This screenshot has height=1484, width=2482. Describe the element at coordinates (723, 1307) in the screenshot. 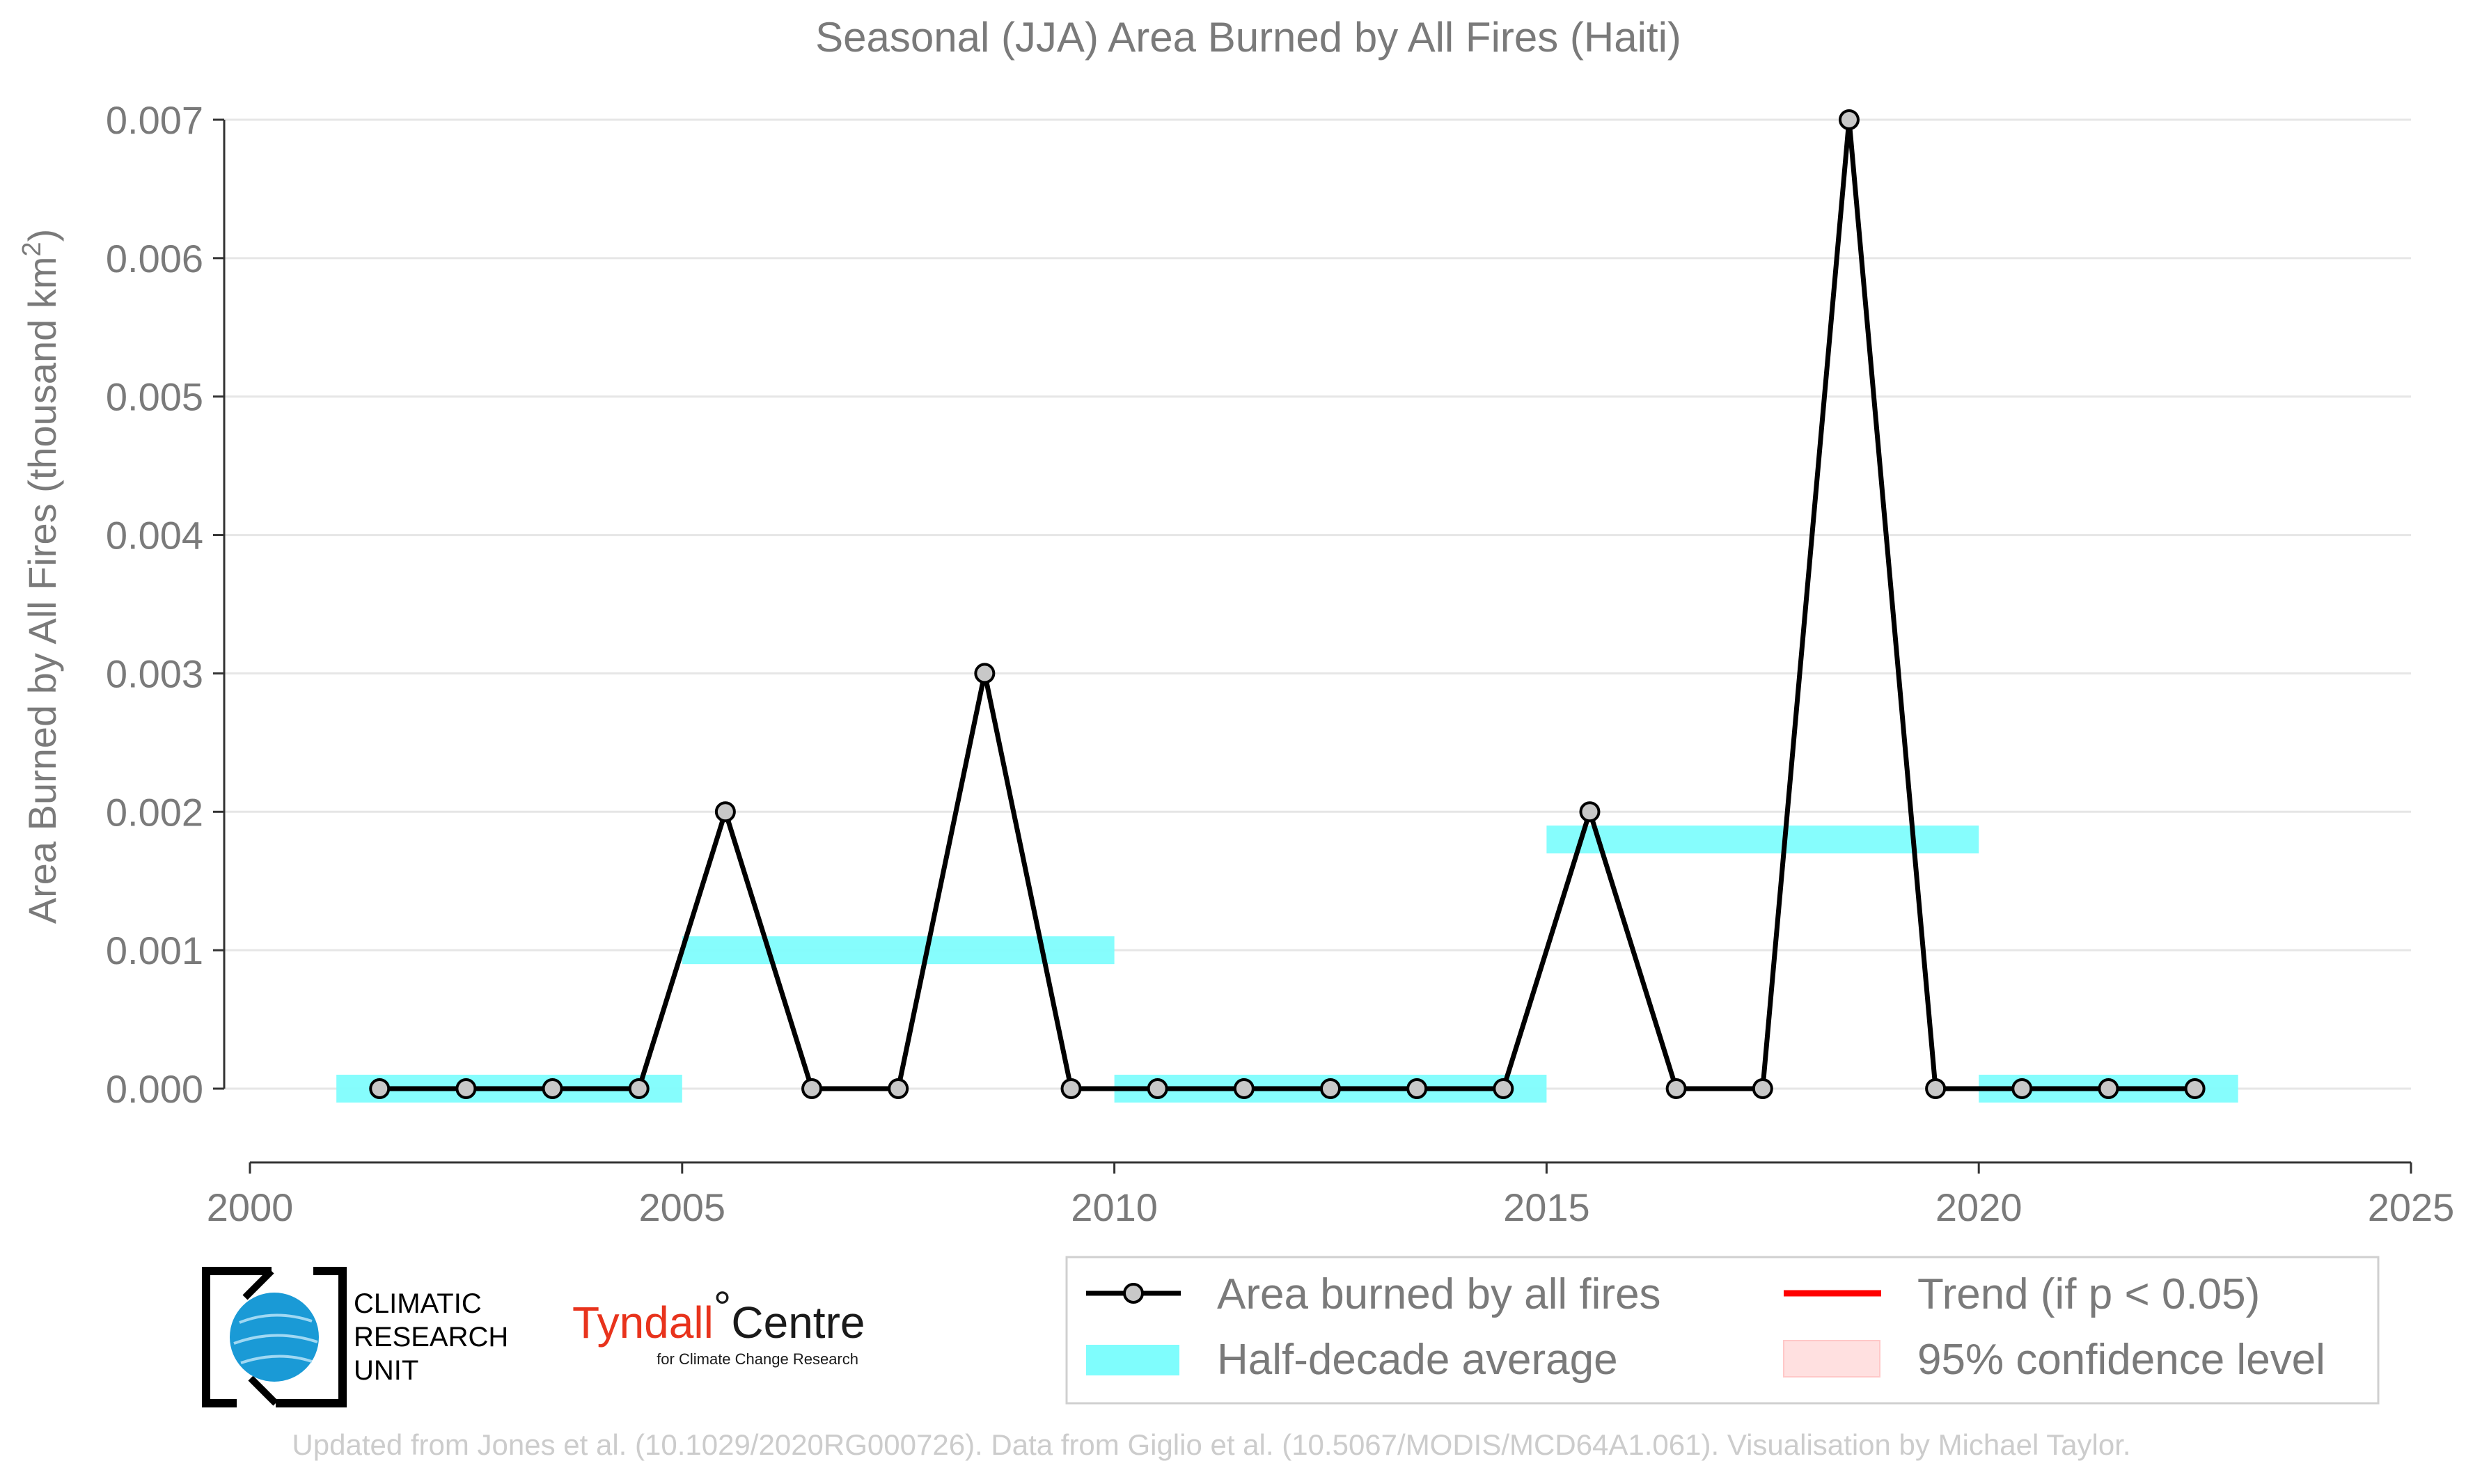

I see `tyndall-logo-degree: °` at that location.